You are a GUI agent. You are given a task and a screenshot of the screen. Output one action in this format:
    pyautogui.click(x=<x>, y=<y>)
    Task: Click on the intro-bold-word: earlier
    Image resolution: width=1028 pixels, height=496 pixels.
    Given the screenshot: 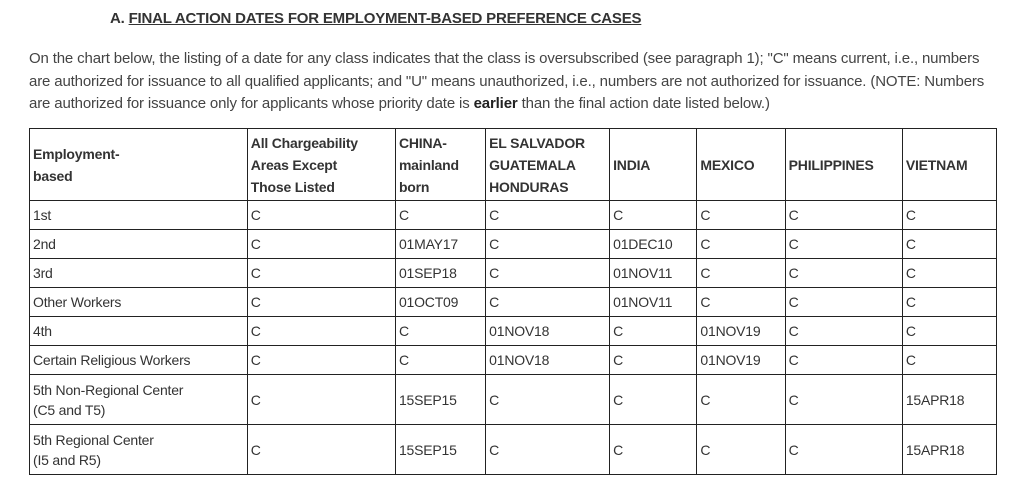 What is the action you would take?
    pyautogui.click(x=495, y=103)
    